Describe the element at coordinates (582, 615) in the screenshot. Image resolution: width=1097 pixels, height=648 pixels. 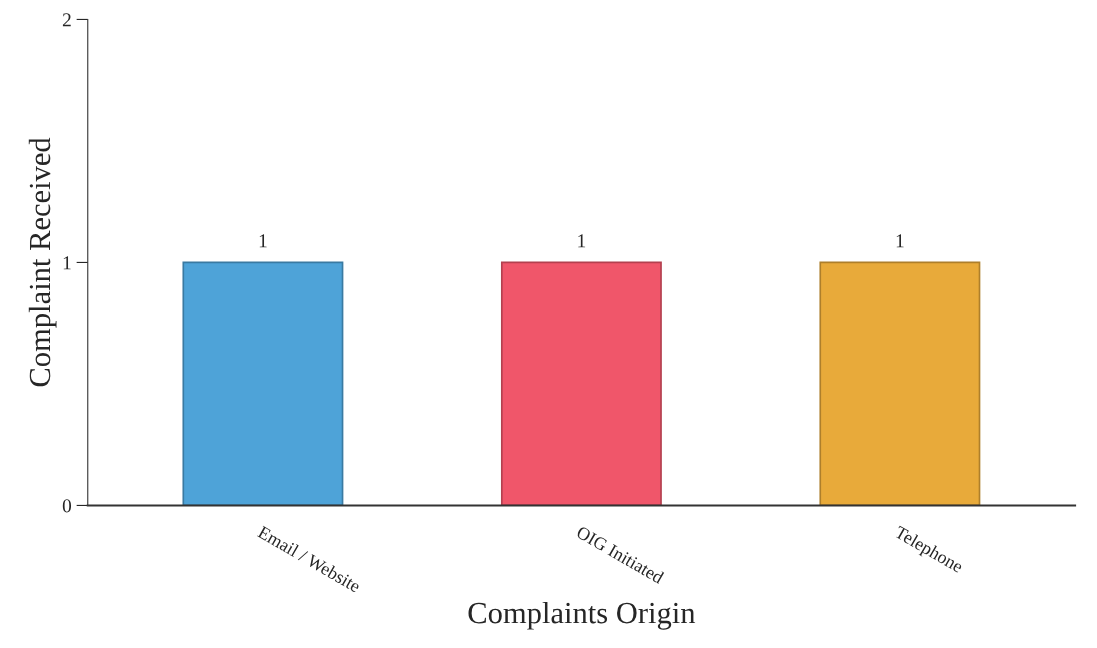
I see `x-axis-title: Complaints Origin` at that location.